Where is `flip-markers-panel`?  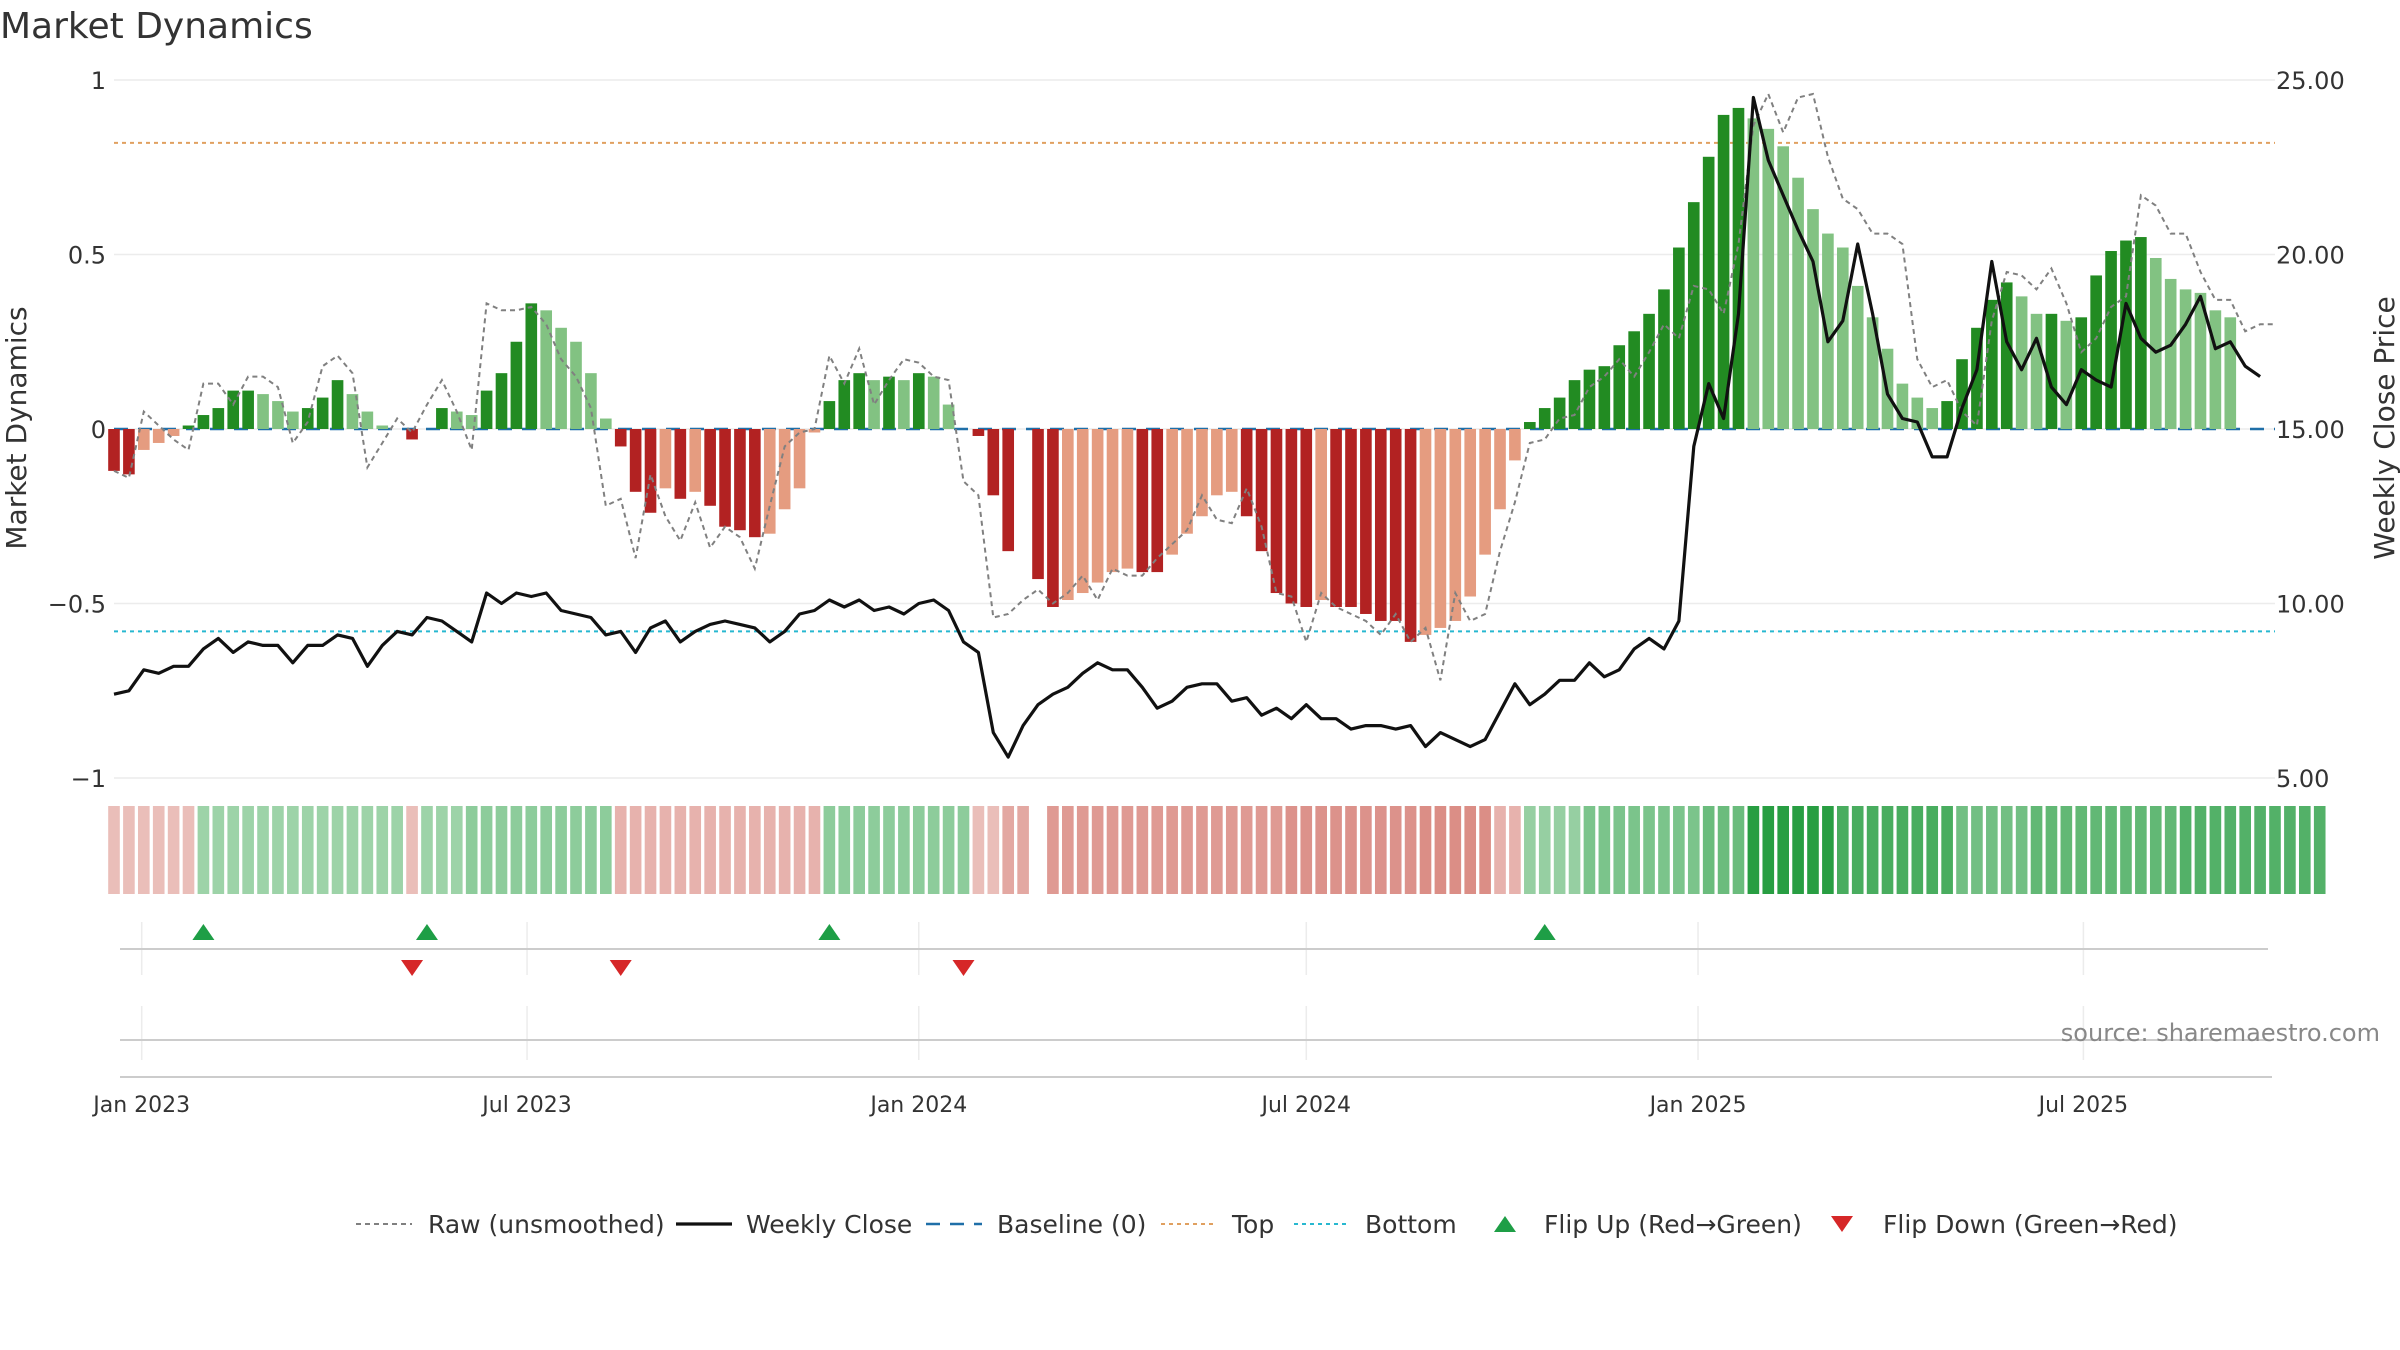 flip-markers-panel is located at coordinates (1194, 949).